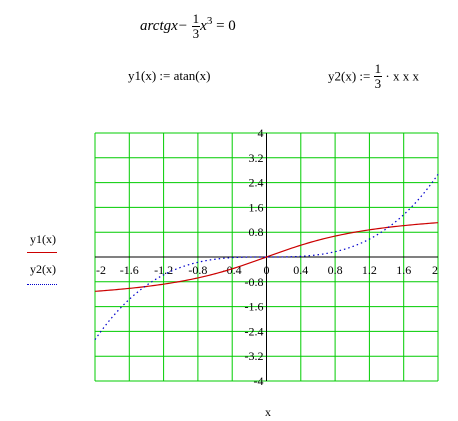 Image resolution: width=458 pixels, height=421 pixels. I want to click on y-tick-label: -0.8, so click(254, 282).